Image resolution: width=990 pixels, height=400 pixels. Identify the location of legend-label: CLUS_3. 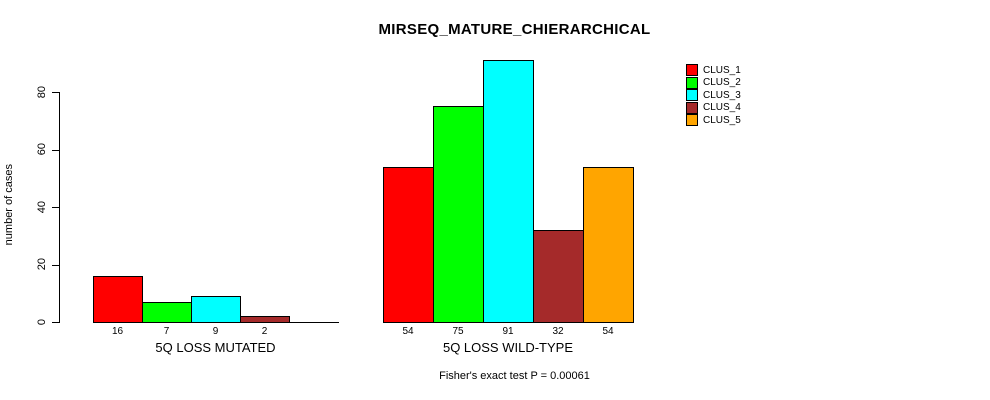
(722, 95).